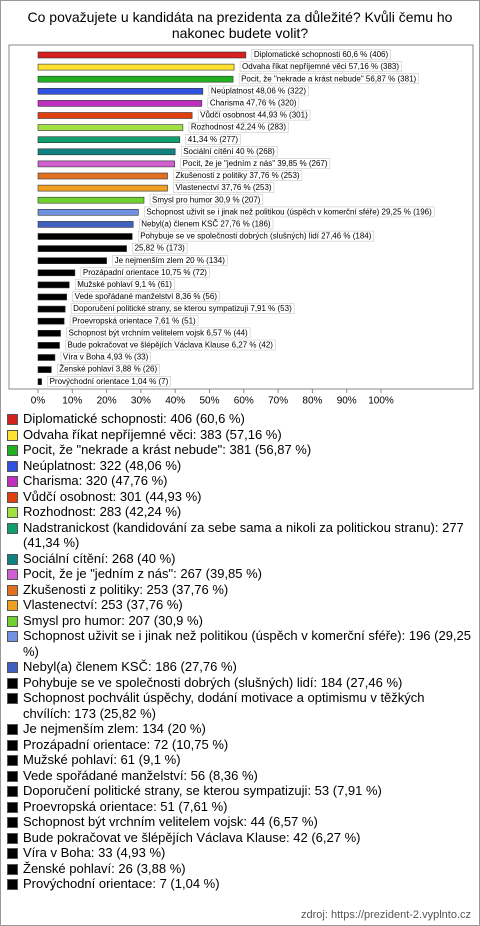 The image size is (480, 926). Describe the element at coordinates (386, 915) in the screenshot. I see `source: zdroj: https://prezident-2.vyplnto.cz` at that location.